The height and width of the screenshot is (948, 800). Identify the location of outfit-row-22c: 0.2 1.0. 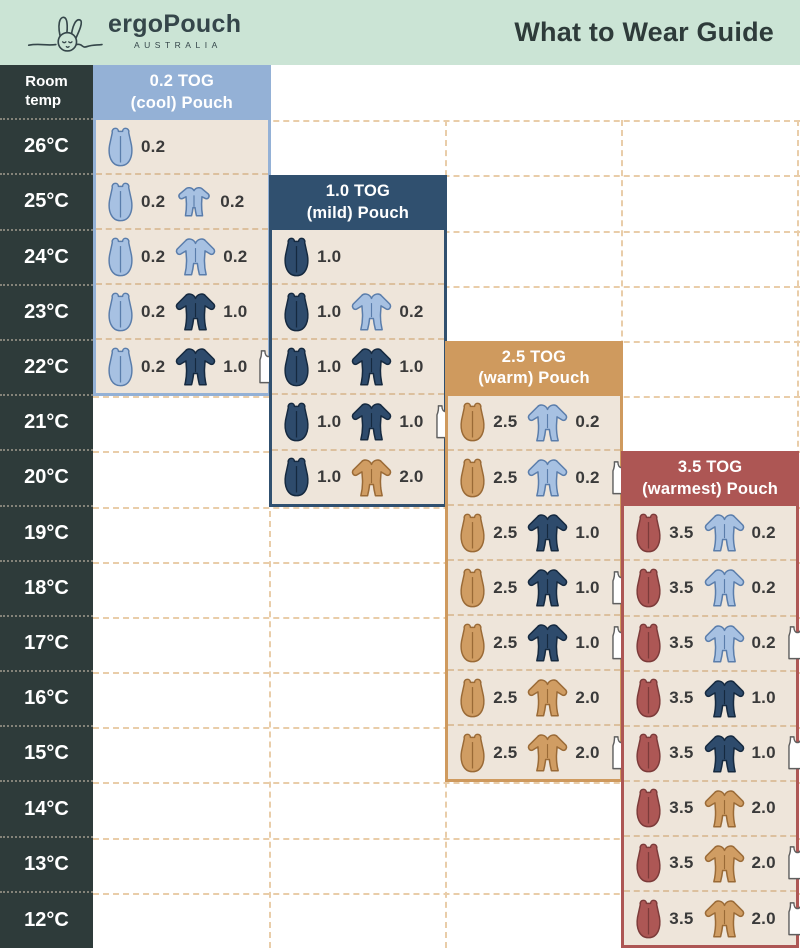
(182, 366).